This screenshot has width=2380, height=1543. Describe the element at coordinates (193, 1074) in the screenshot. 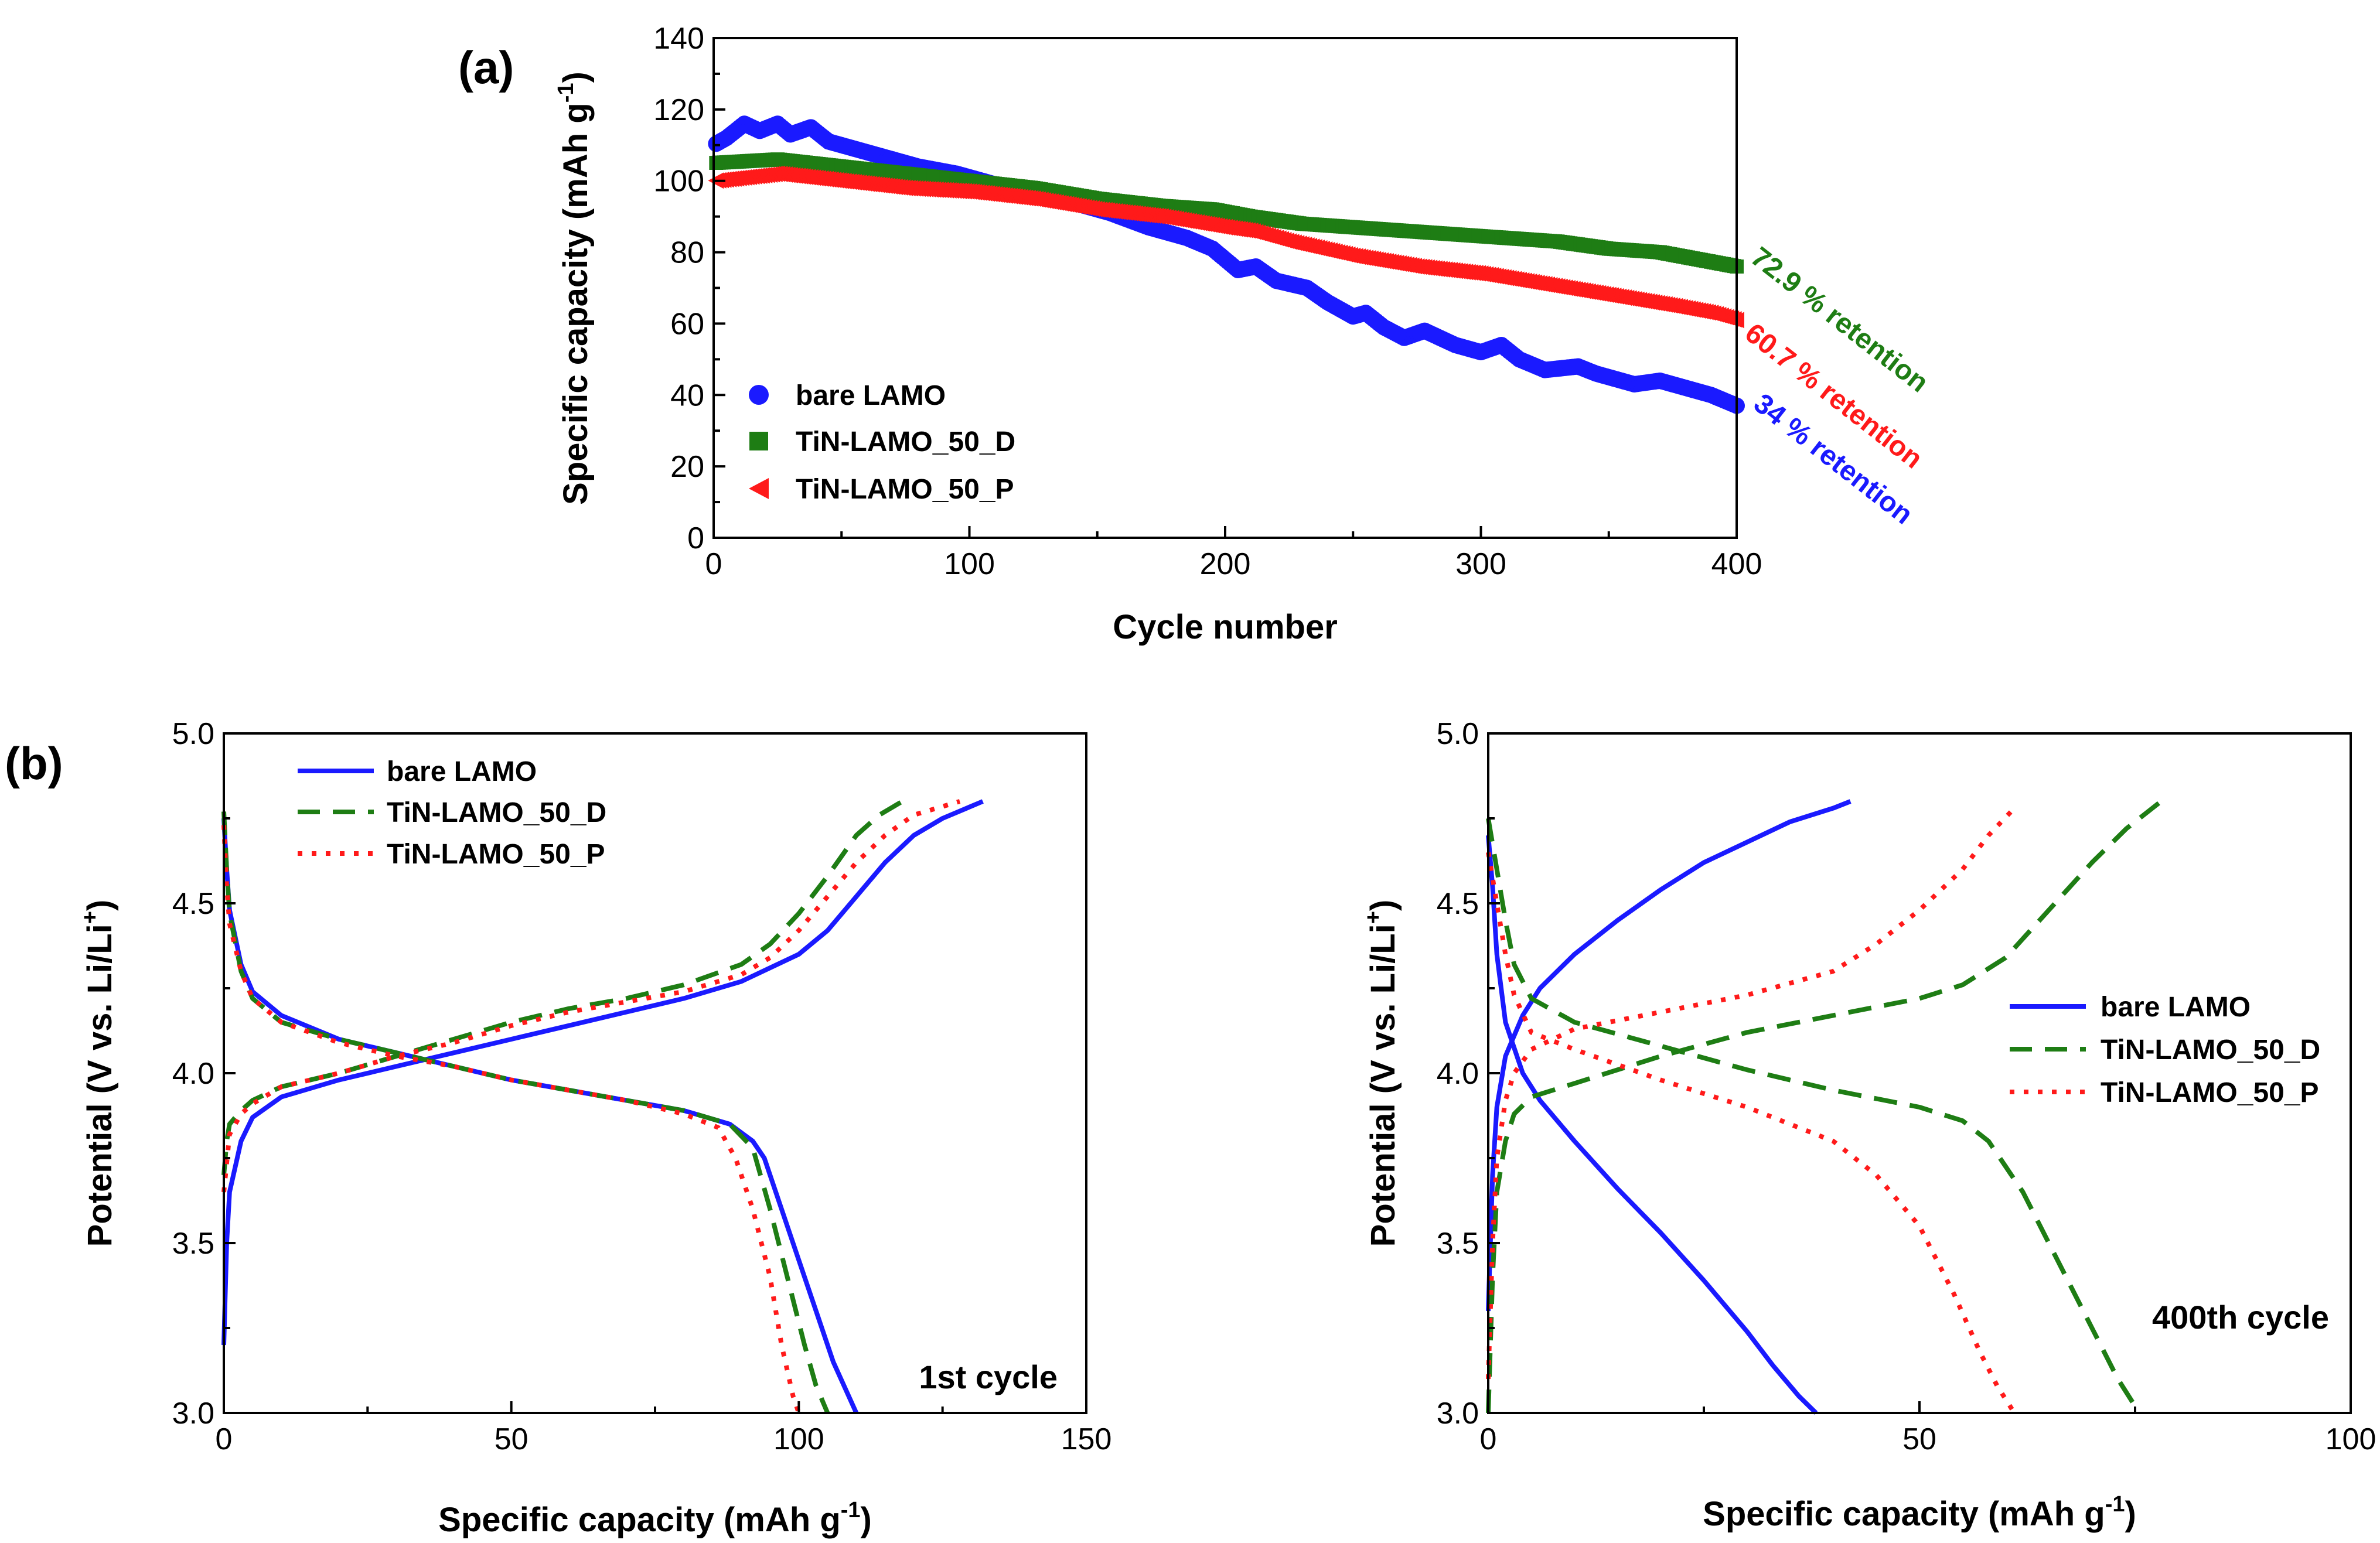

I see `y-tick-label-b1: 4.0` at that location.